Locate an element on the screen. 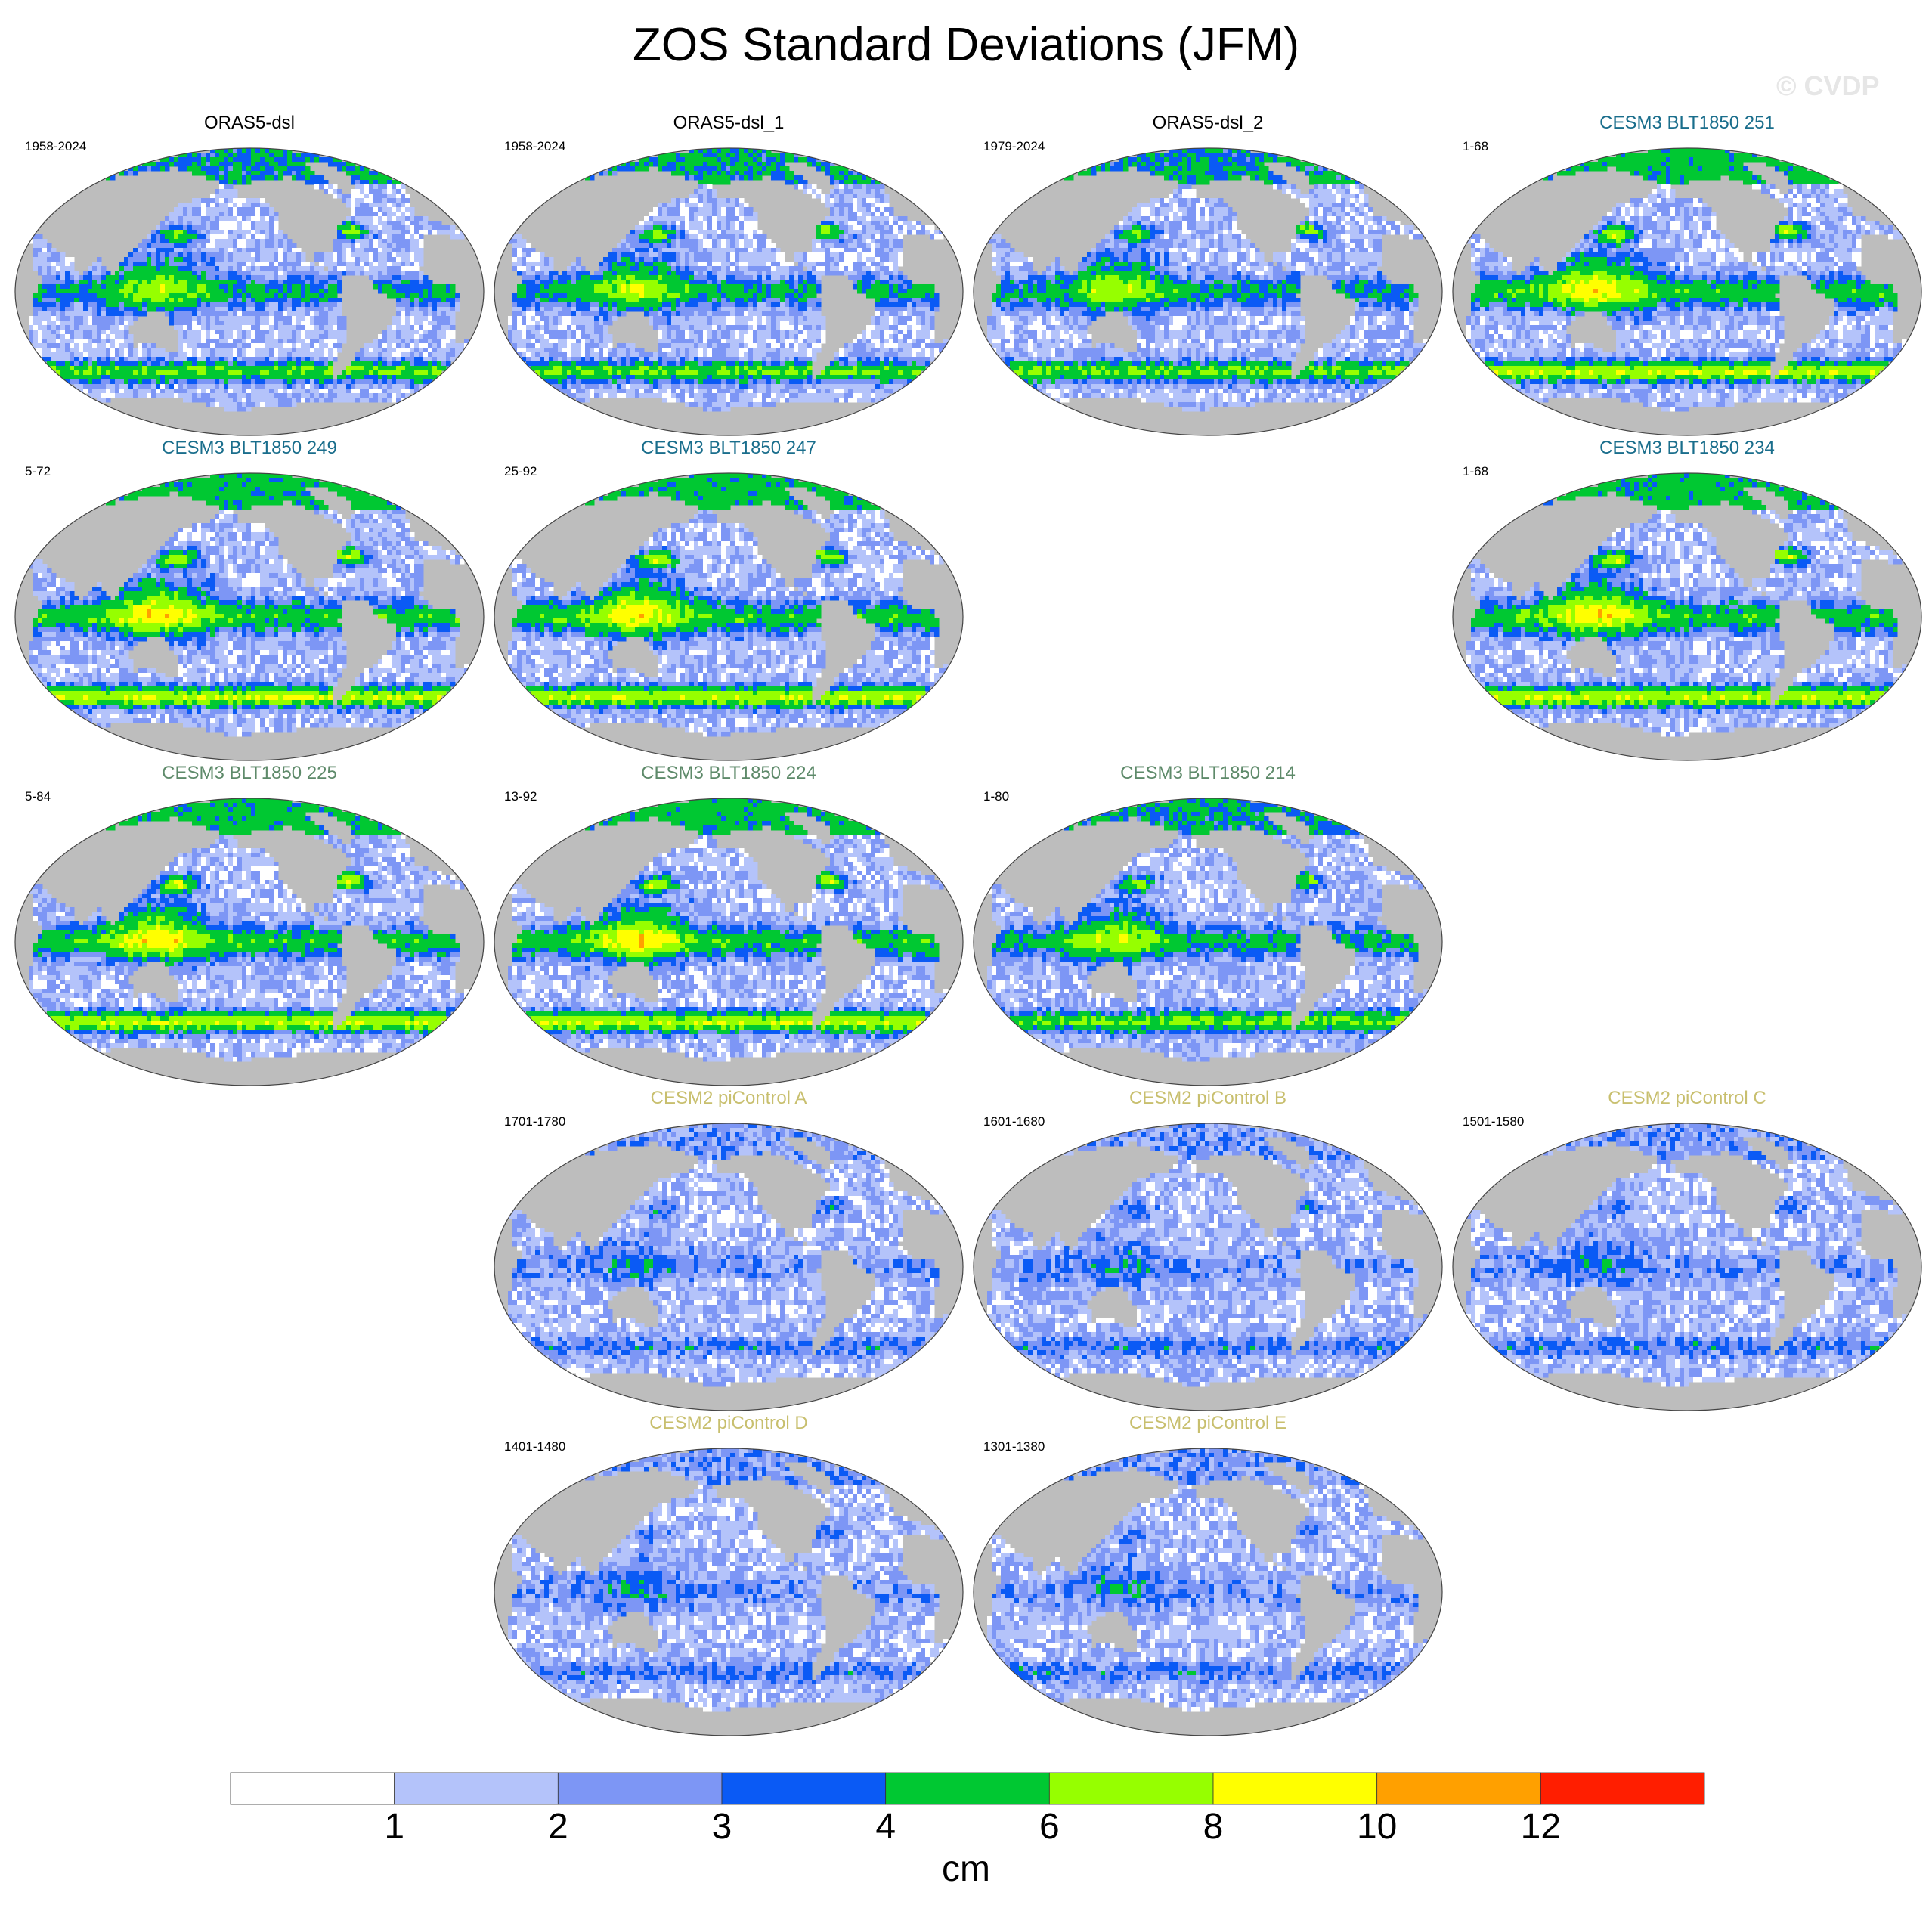 The width and height of the screenshot is (1932, 1908). map-panel-cesm2-picontrol-b: CESM2 piControl B 1601-1680 is located at coordinates (1208, 1249).